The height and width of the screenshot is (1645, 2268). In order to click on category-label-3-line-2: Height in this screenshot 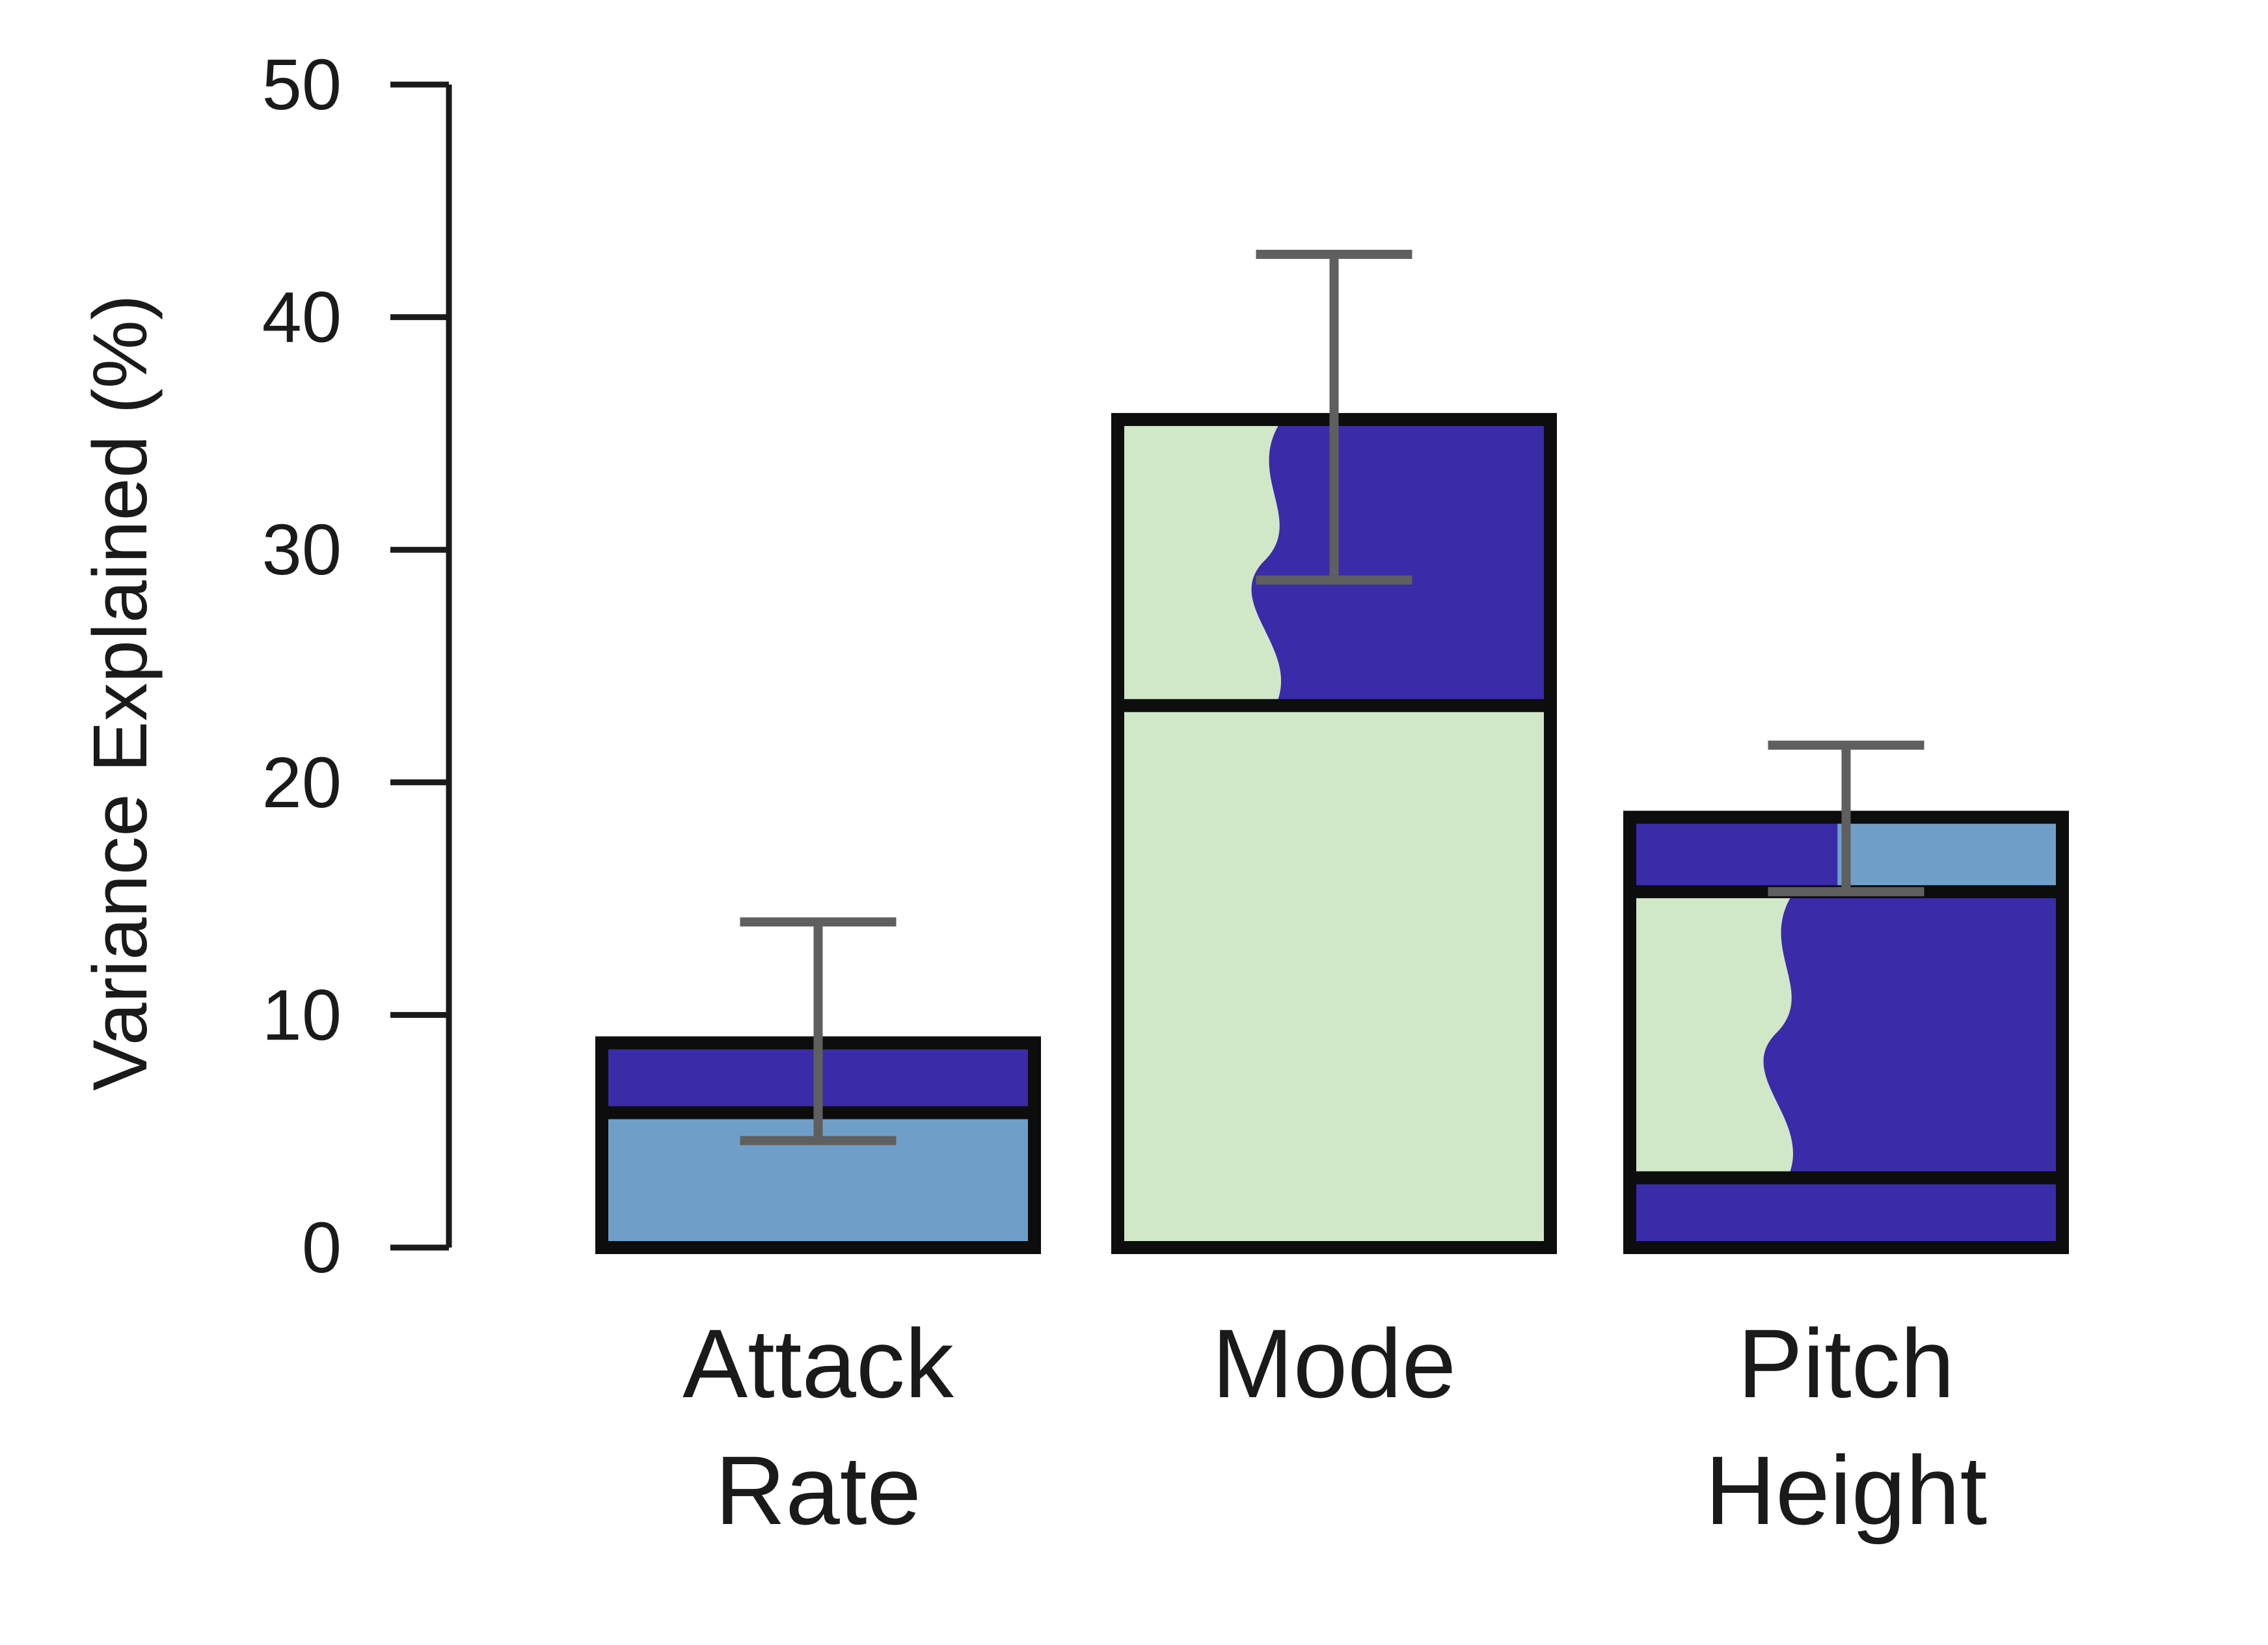, I will do `click(1846, 1490)`.